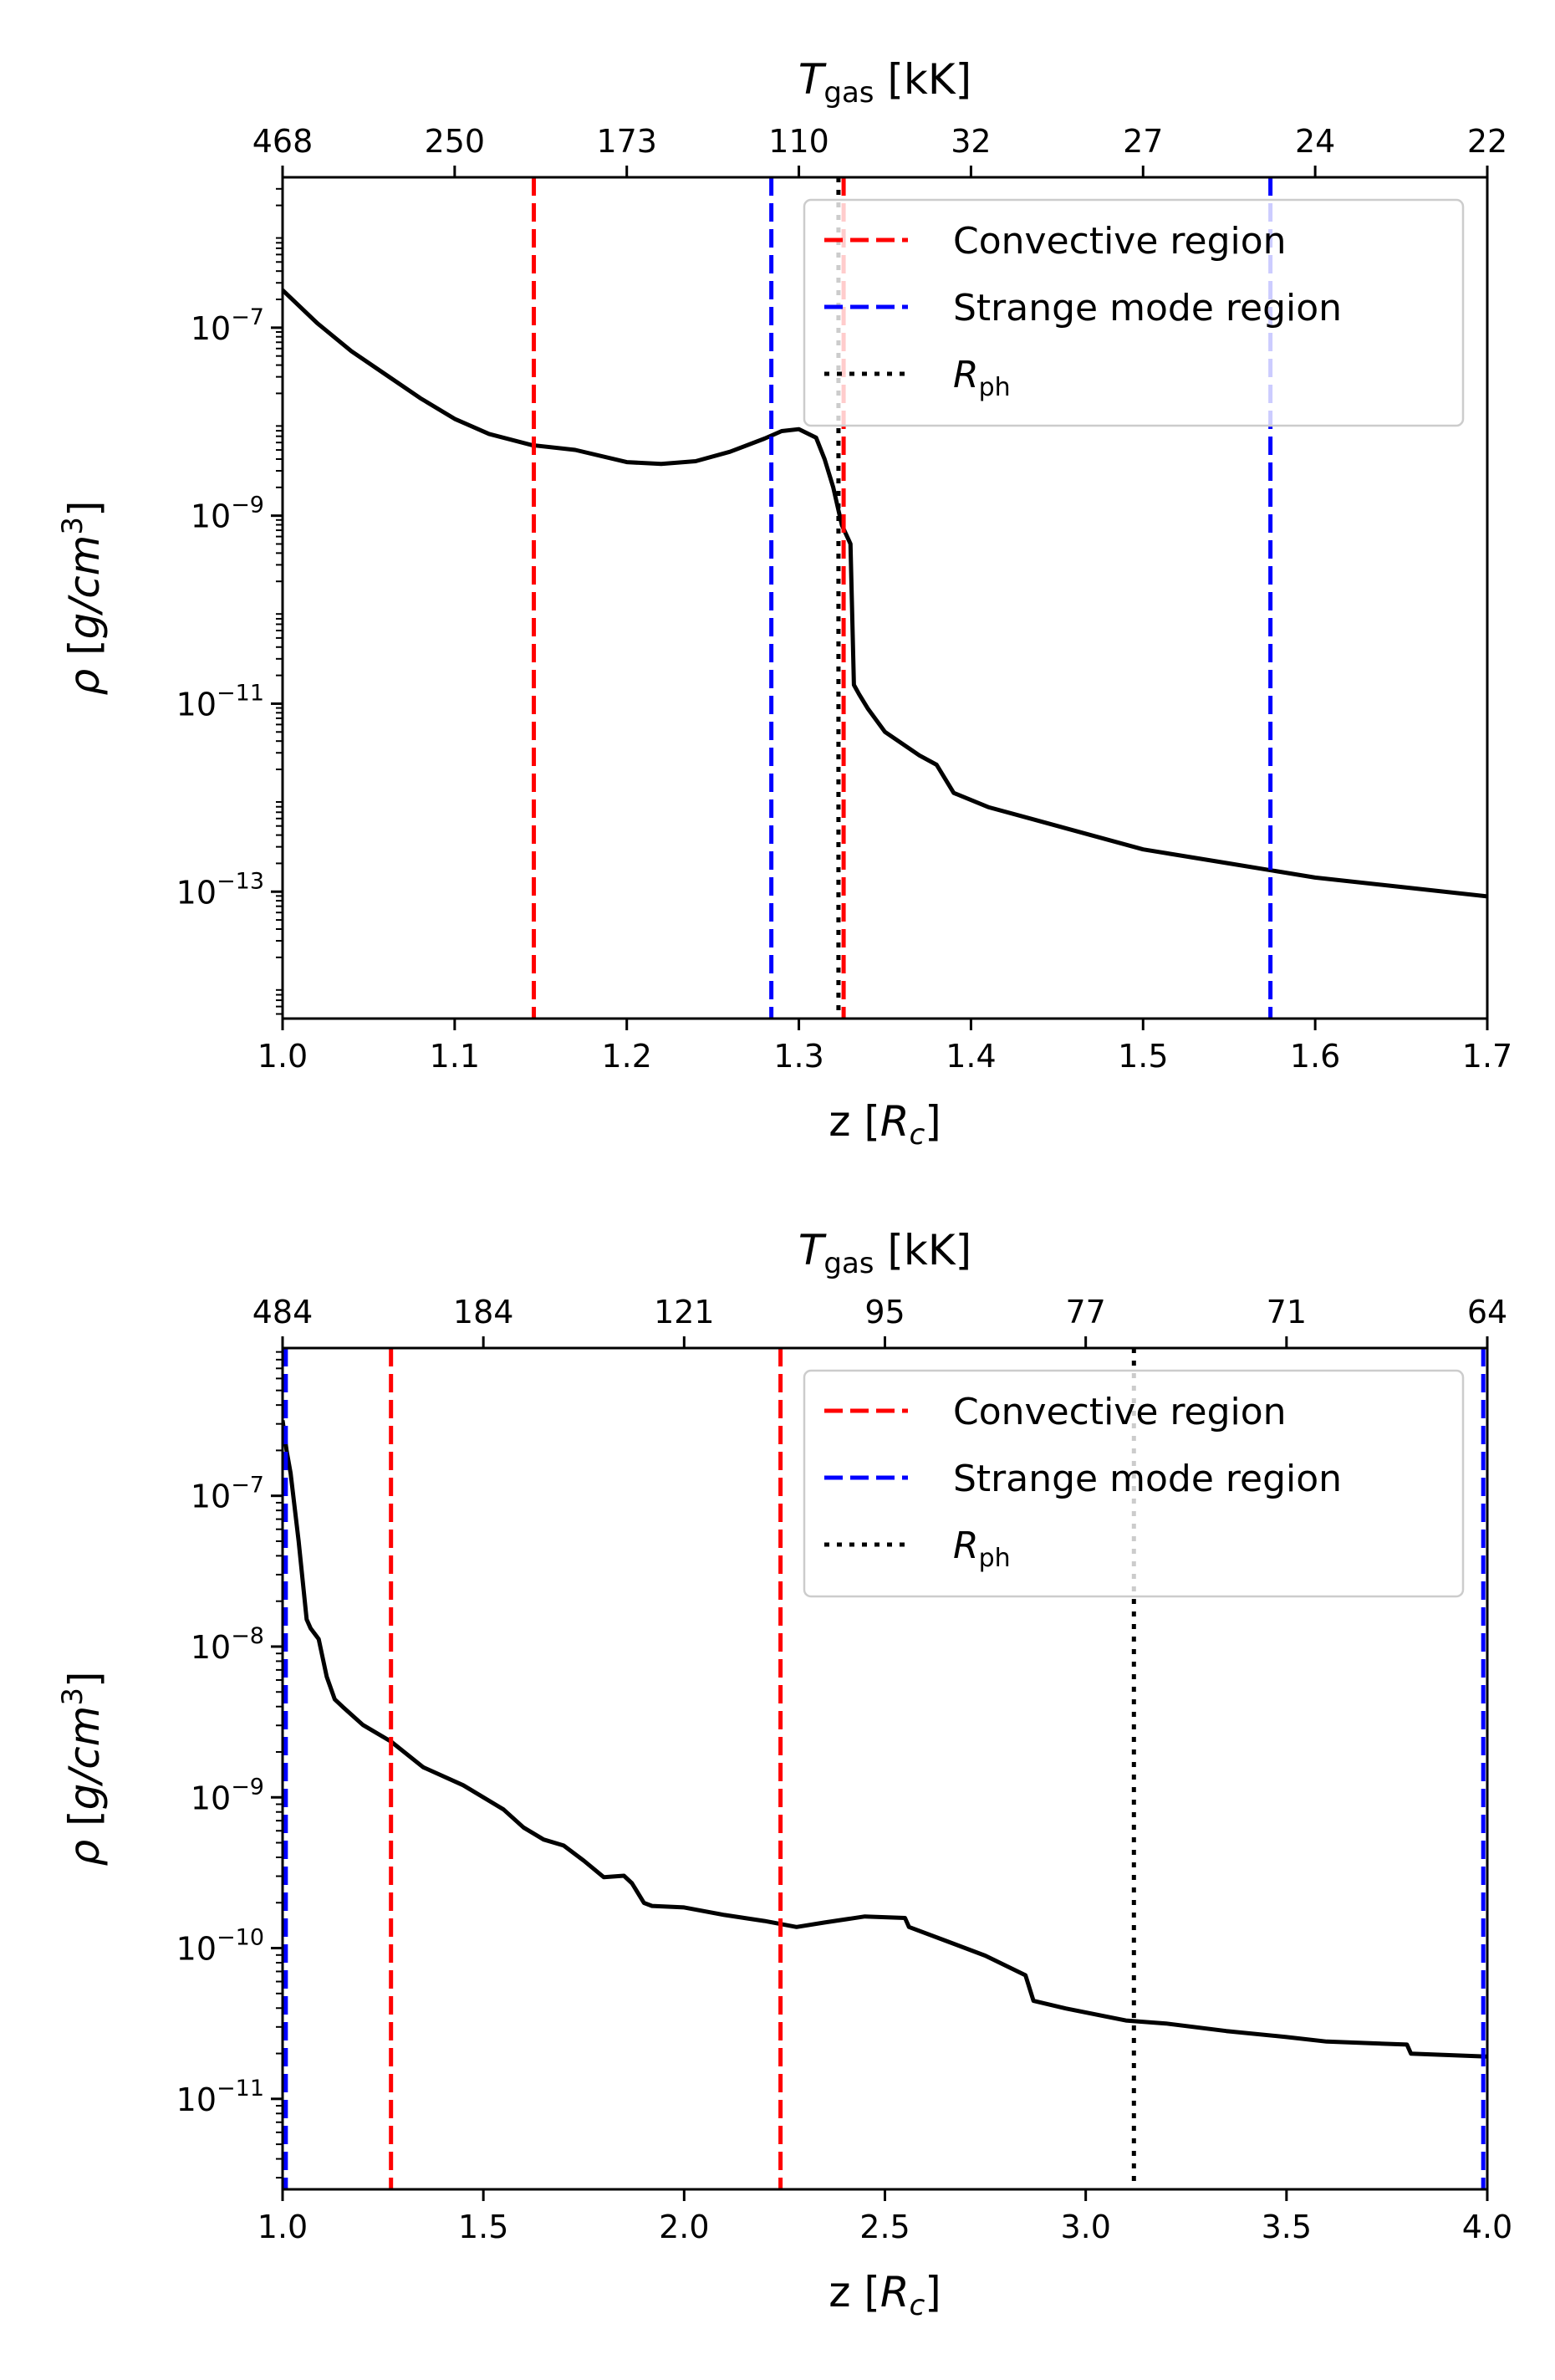 The image size is (1555, 2380). What do you see at coordinates (1085, 1312) in the screenshot?
I see `top-tick-label: 77` at bounding box center [1085, 1312].